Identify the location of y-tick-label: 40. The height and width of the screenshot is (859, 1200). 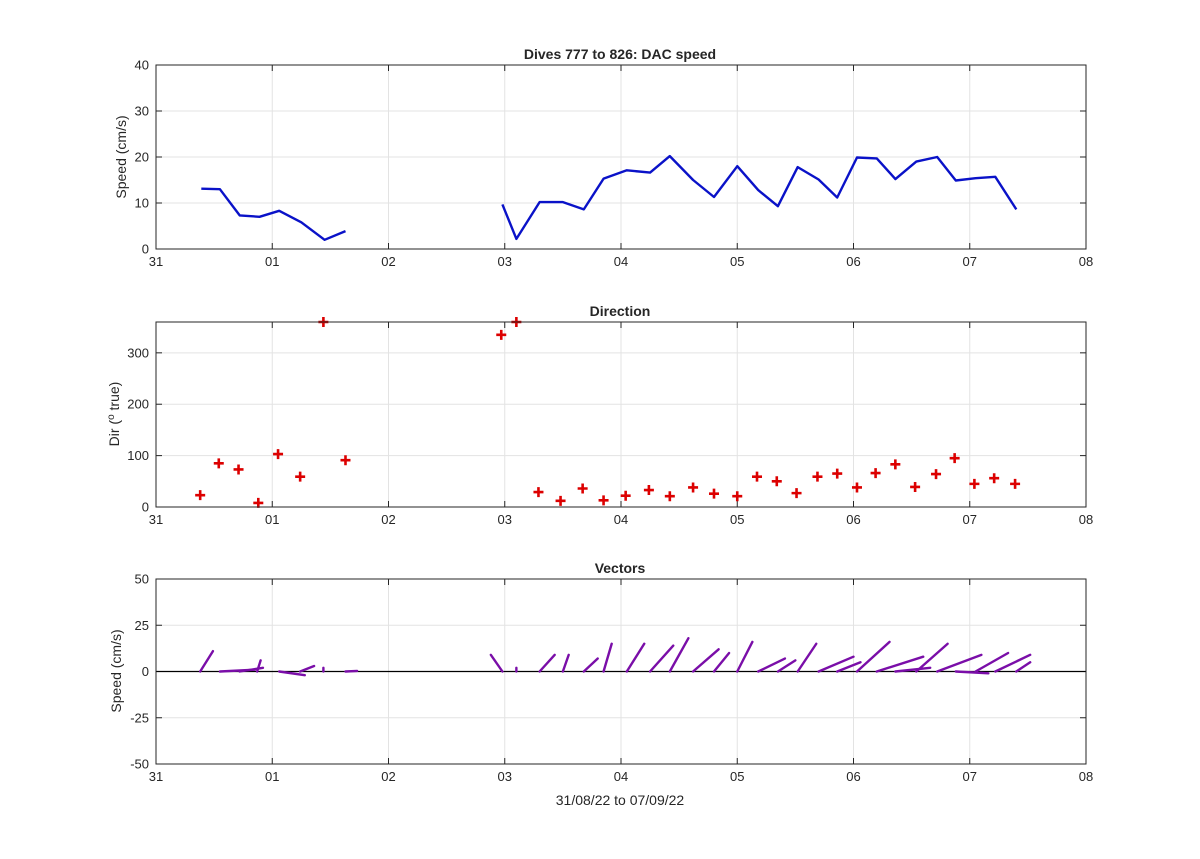
(142, 65).